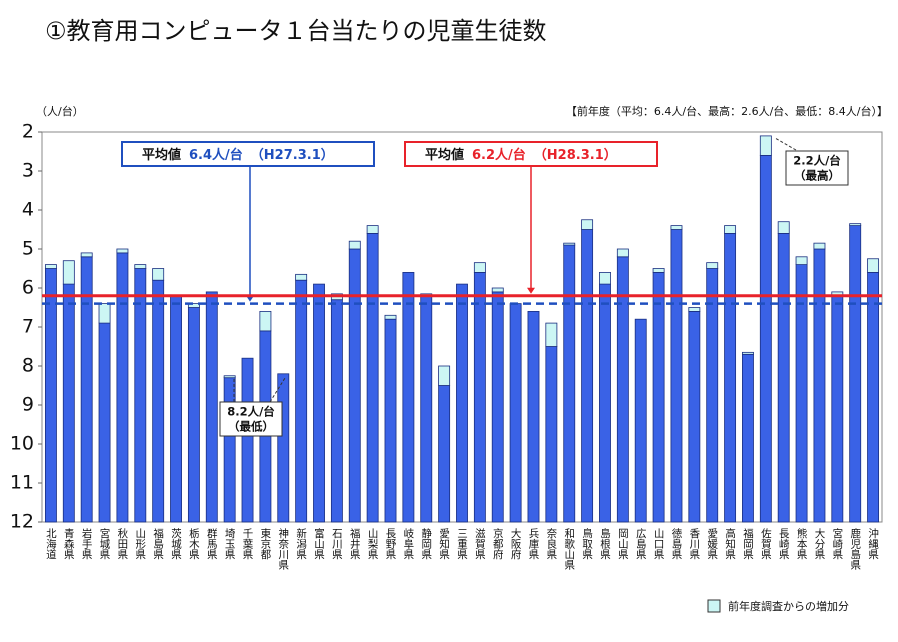 This screenshot has width=898, height=642. What do you see at coordinates (51, 544) in the screenshot?
I see `x-tick-label: 北海道` at bounding box center [51, 544].